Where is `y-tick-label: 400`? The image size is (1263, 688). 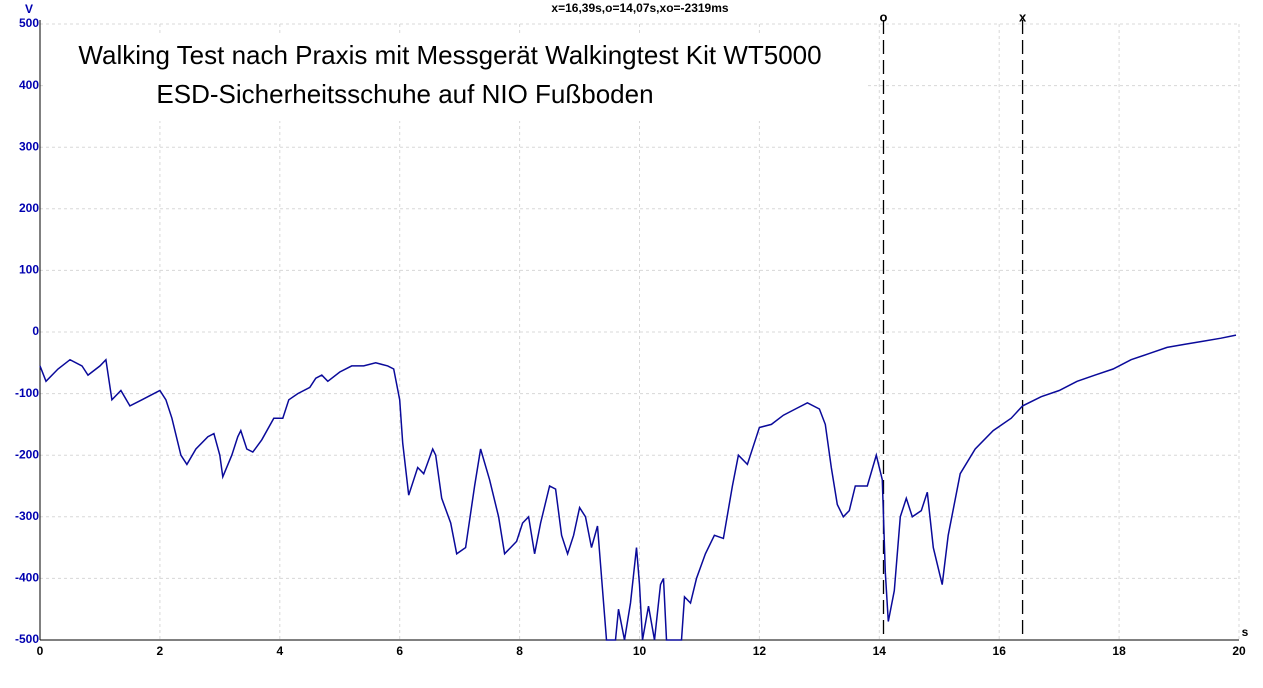 y-tick-label: 400 is located at coordinates (29, 85).